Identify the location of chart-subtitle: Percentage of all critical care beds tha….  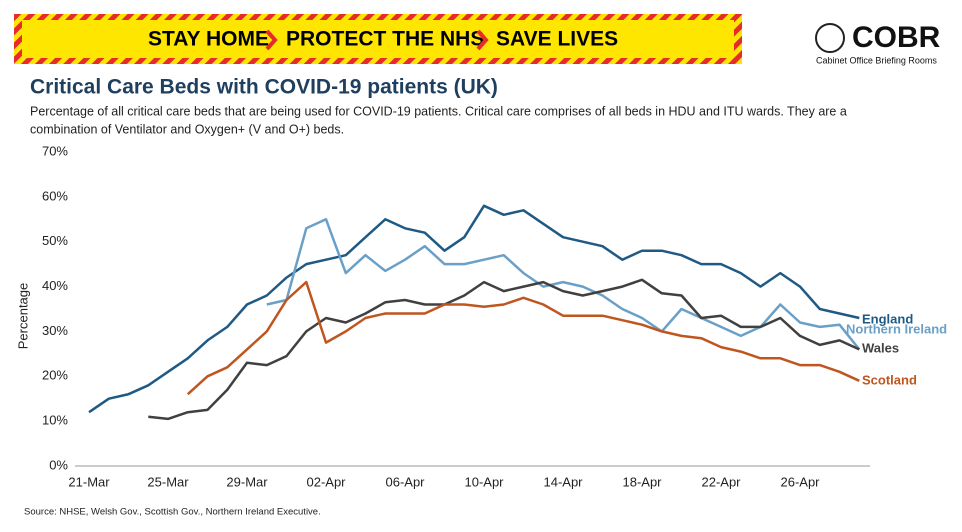
(438, 111).